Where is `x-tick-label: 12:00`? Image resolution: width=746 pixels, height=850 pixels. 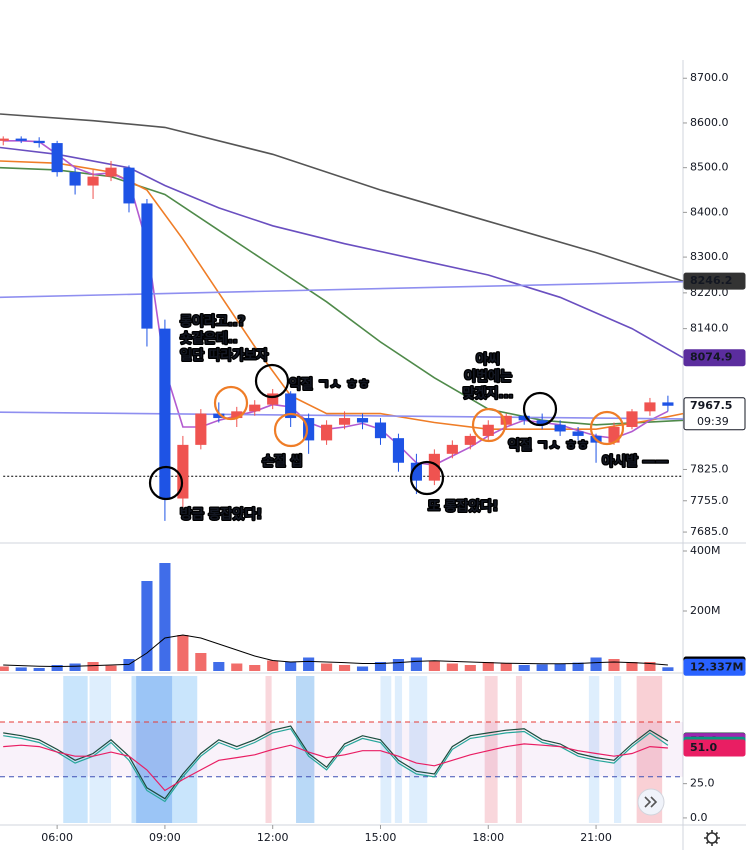 x-tick-label: 12:00 is located at coordinates (273, 837).